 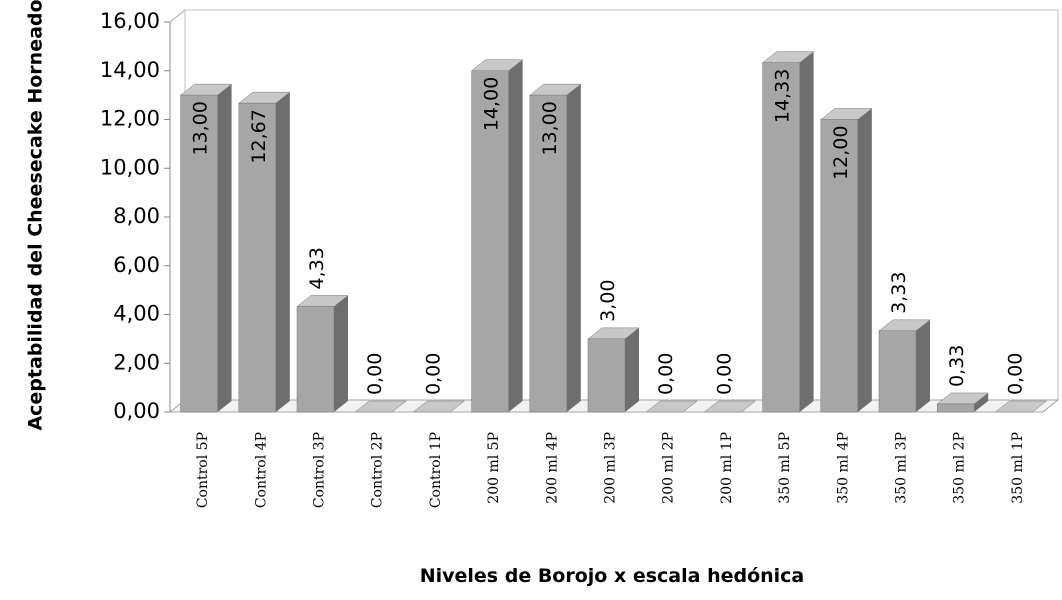 What do you see at coordinates (1018, 468) in the screenshot?
I see `x-tick-label: 350 ml 1P` at bounding box center [1018, 468].